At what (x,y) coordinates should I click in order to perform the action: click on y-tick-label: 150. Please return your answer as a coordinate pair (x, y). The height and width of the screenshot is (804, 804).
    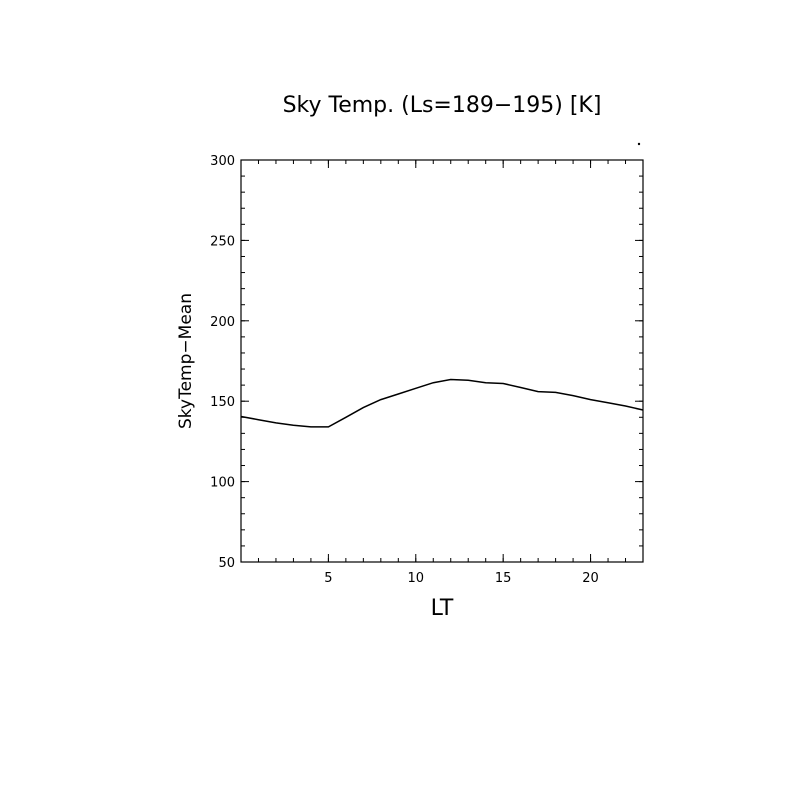
    Looking at the image, I should click on (222, 402).